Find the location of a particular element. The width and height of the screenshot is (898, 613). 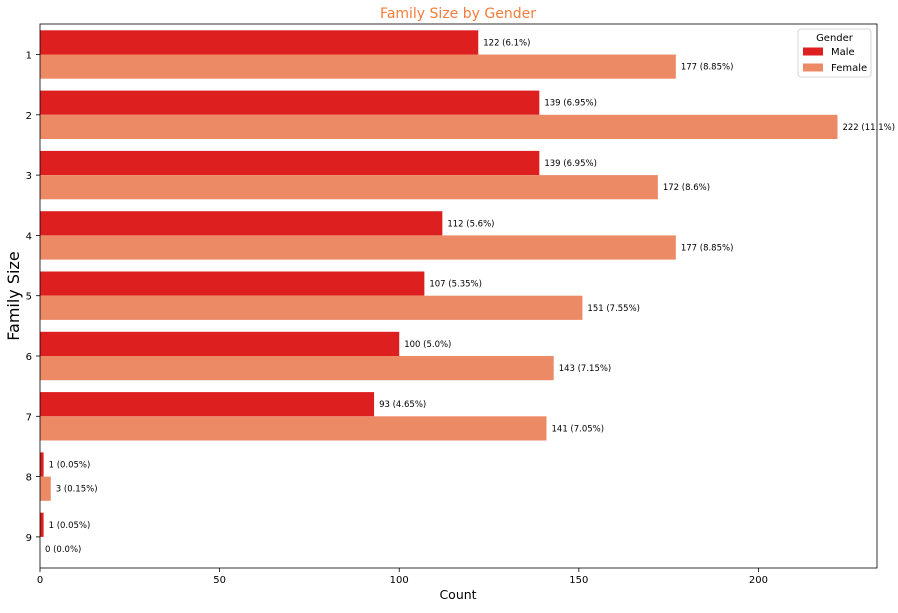

legend: Gender Male Female is located at coordinates (834, 53).